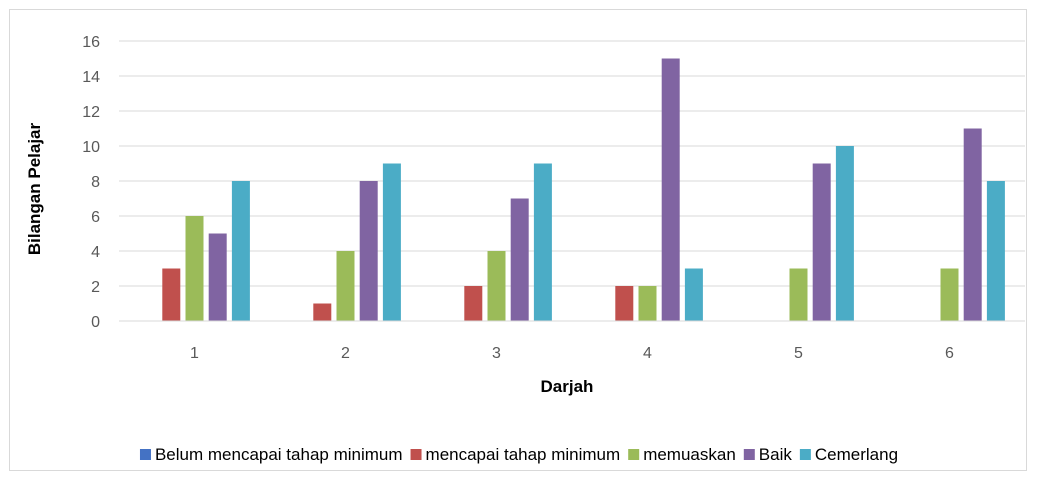 This screenshot has width=1038, height=482. What do you see at coordinates (95, 217) in the screenshot?
I see `y-tick-label: 6` at bounding box center [95, 217].